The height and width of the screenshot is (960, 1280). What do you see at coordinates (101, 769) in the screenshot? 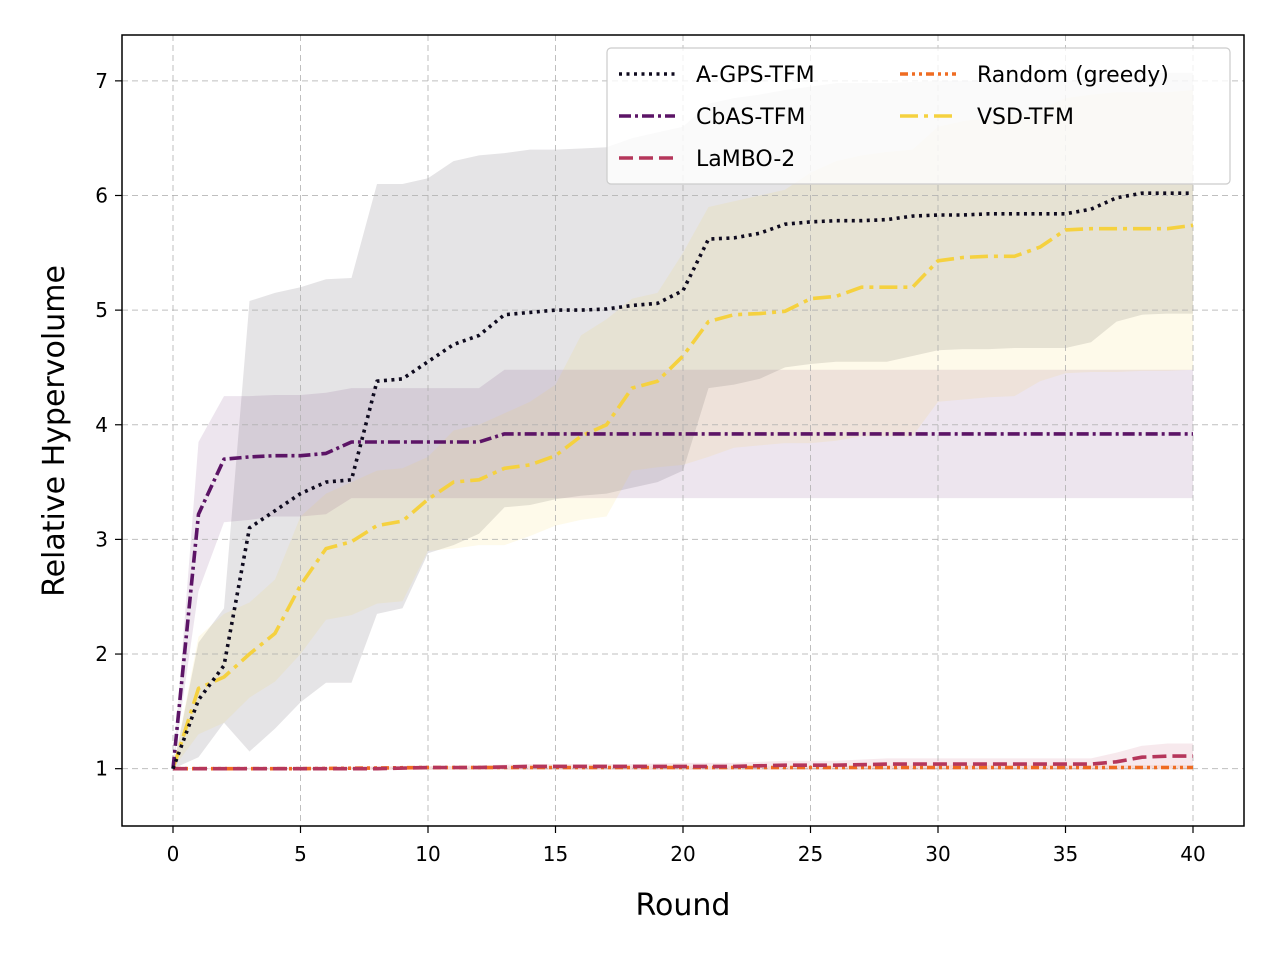
I see `y-tick-label: 1` at bounding box center [101, 769].